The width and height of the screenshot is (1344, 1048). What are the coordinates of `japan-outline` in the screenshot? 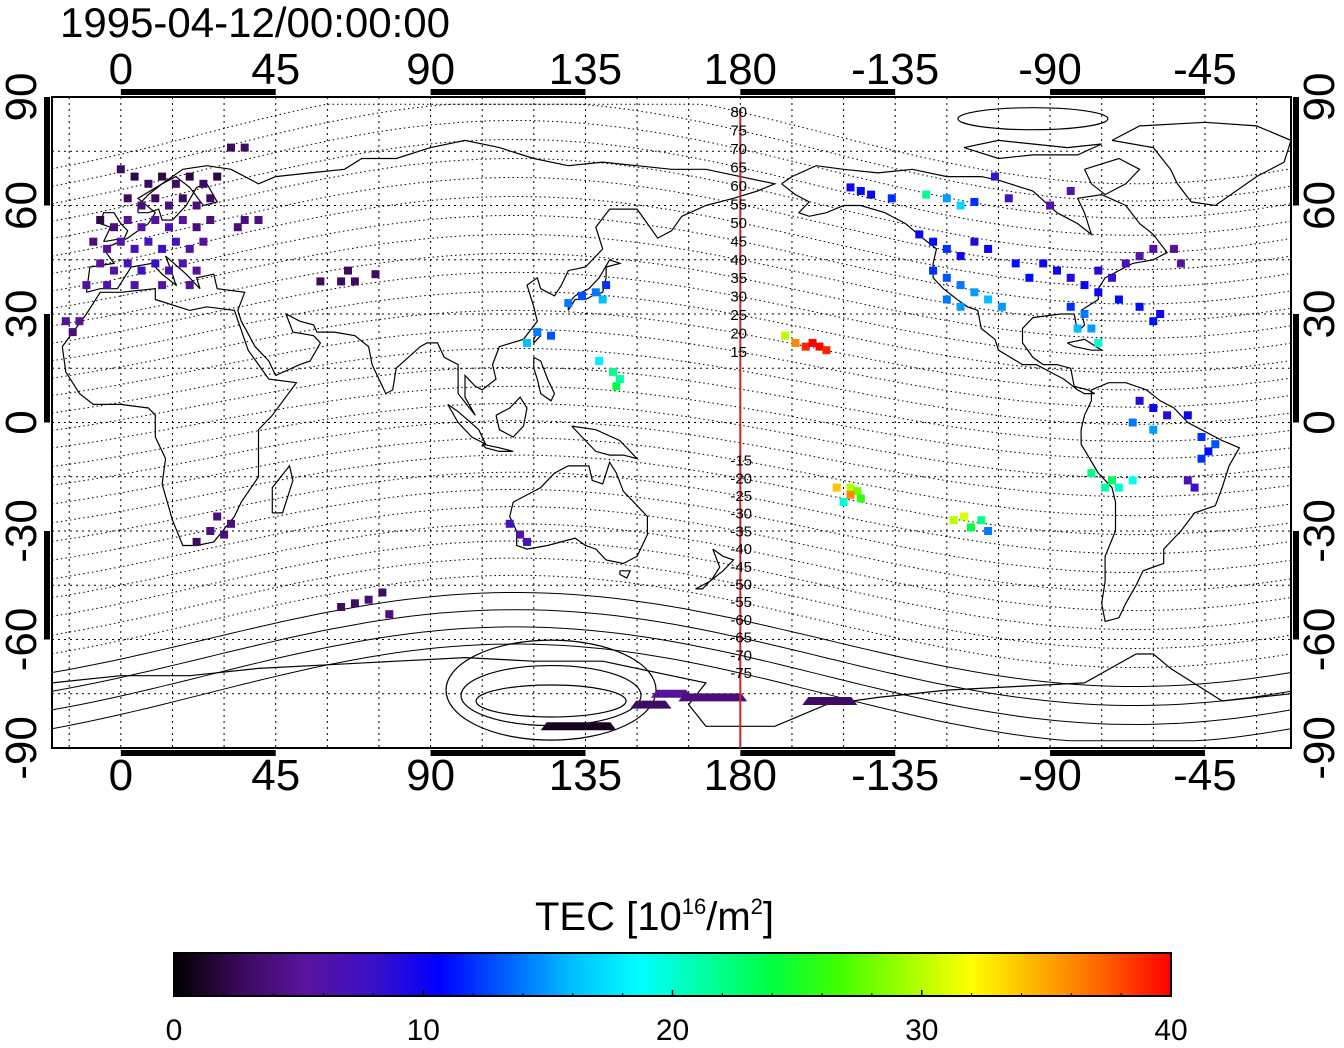 It's located at (594, 285).